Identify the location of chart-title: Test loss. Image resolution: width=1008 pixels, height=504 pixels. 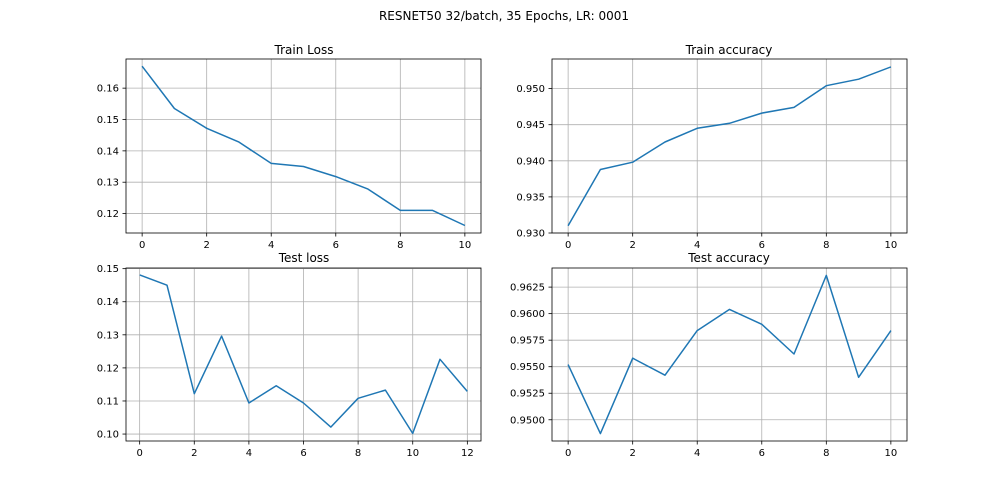
(304, 258).